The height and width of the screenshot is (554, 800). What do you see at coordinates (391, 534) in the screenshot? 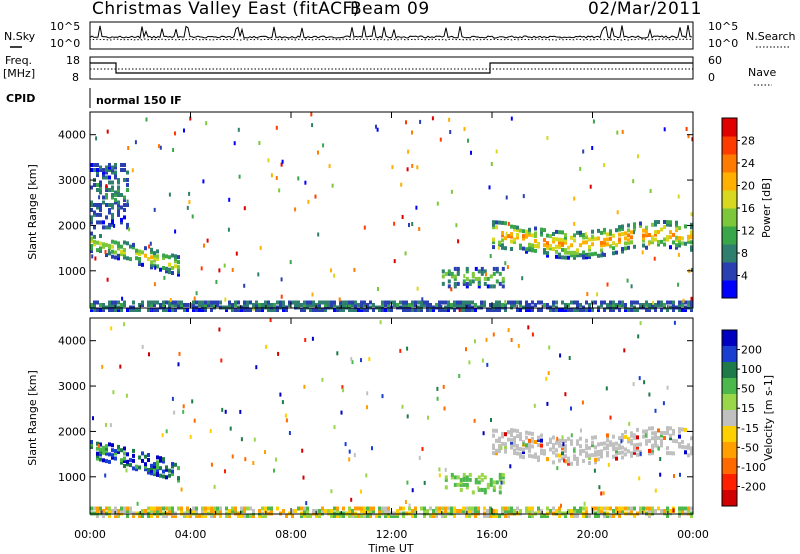
I see `x-tick-labels: 00:00 04:00 08:00 12:00 16:00 20:00 00:00` at bounding box center [391, 534].